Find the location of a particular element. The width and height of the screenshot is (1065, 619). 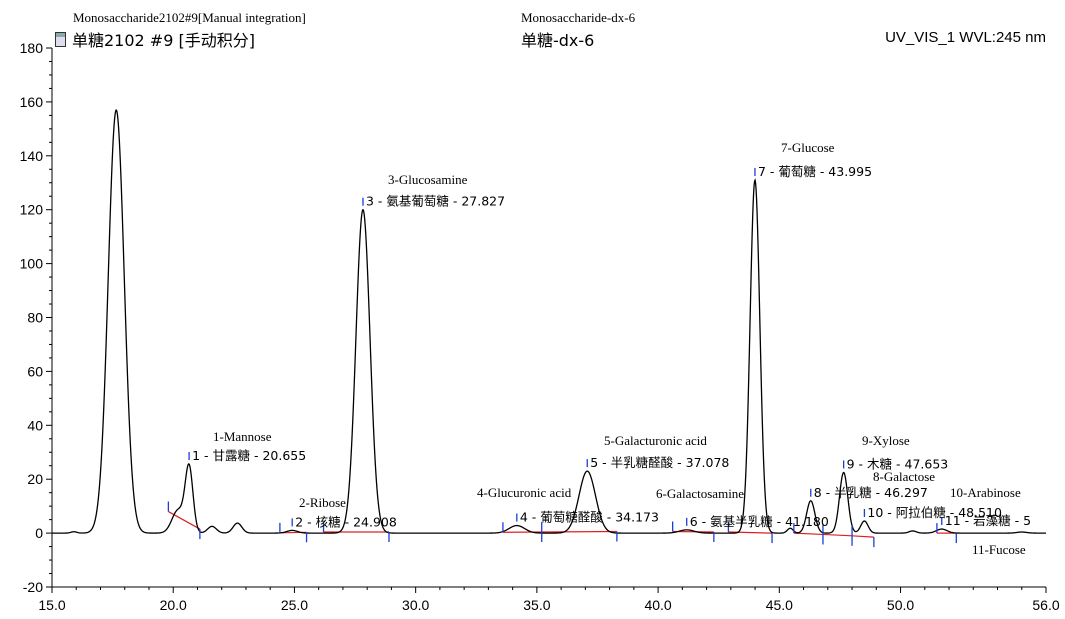

peak-label-1: 1 - 甘露糖 - 20.655 is located at coordinates (249, 455).